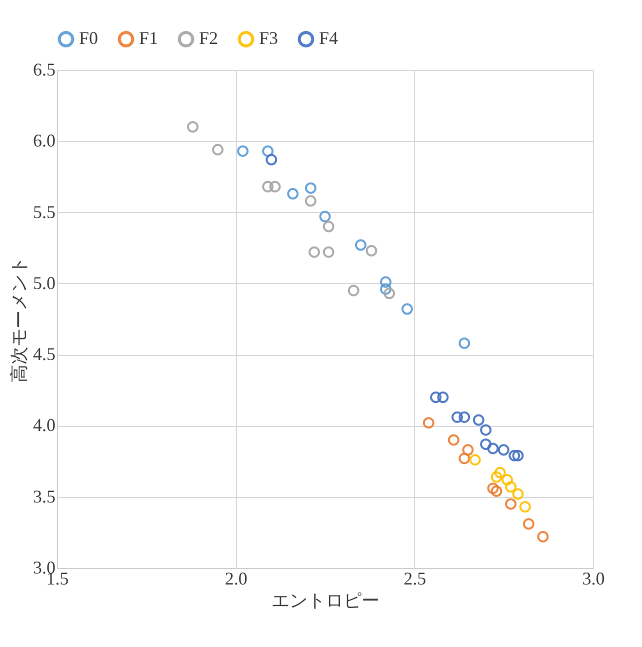  I want to click on y-tick-label: 4.5, so click(44, 354).